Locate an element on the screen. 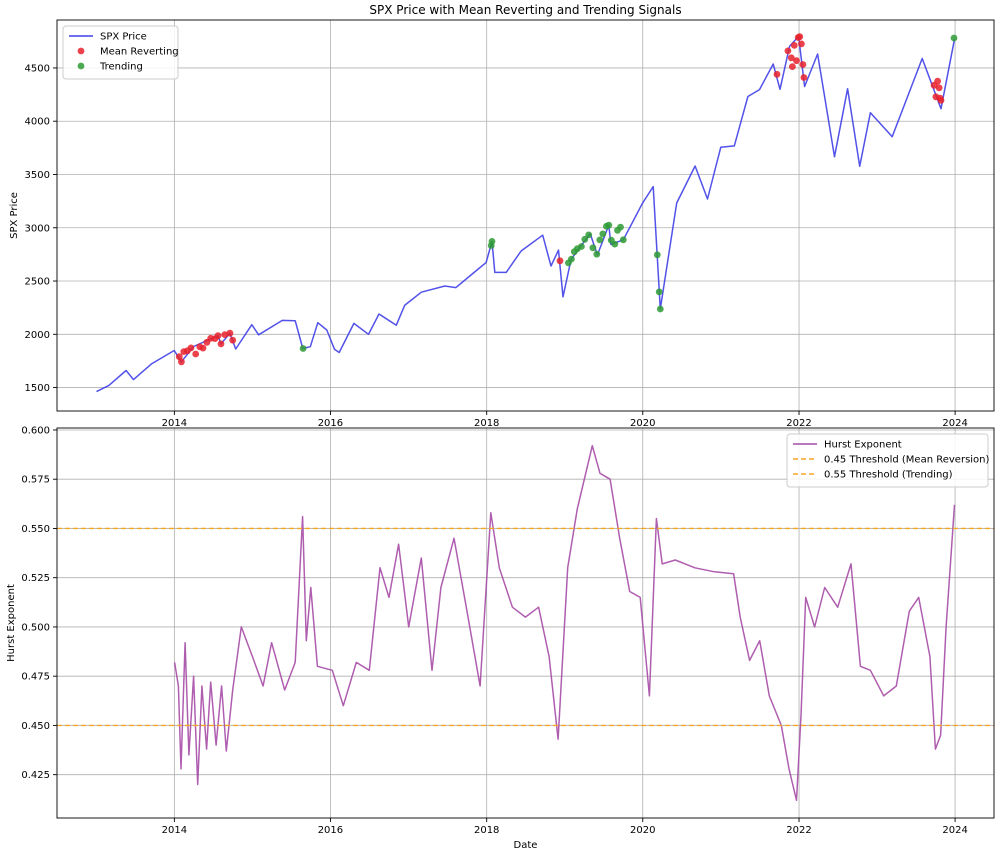 The image size is (1000, 856). legend-label-2: Trending is located at coordinates (121, 67).